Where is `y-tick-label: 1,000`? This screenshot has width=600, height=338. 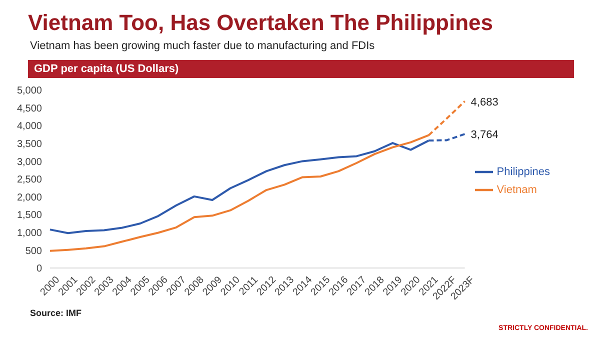 y-tick-label: 1,000 is located at coordinates (29, 233).